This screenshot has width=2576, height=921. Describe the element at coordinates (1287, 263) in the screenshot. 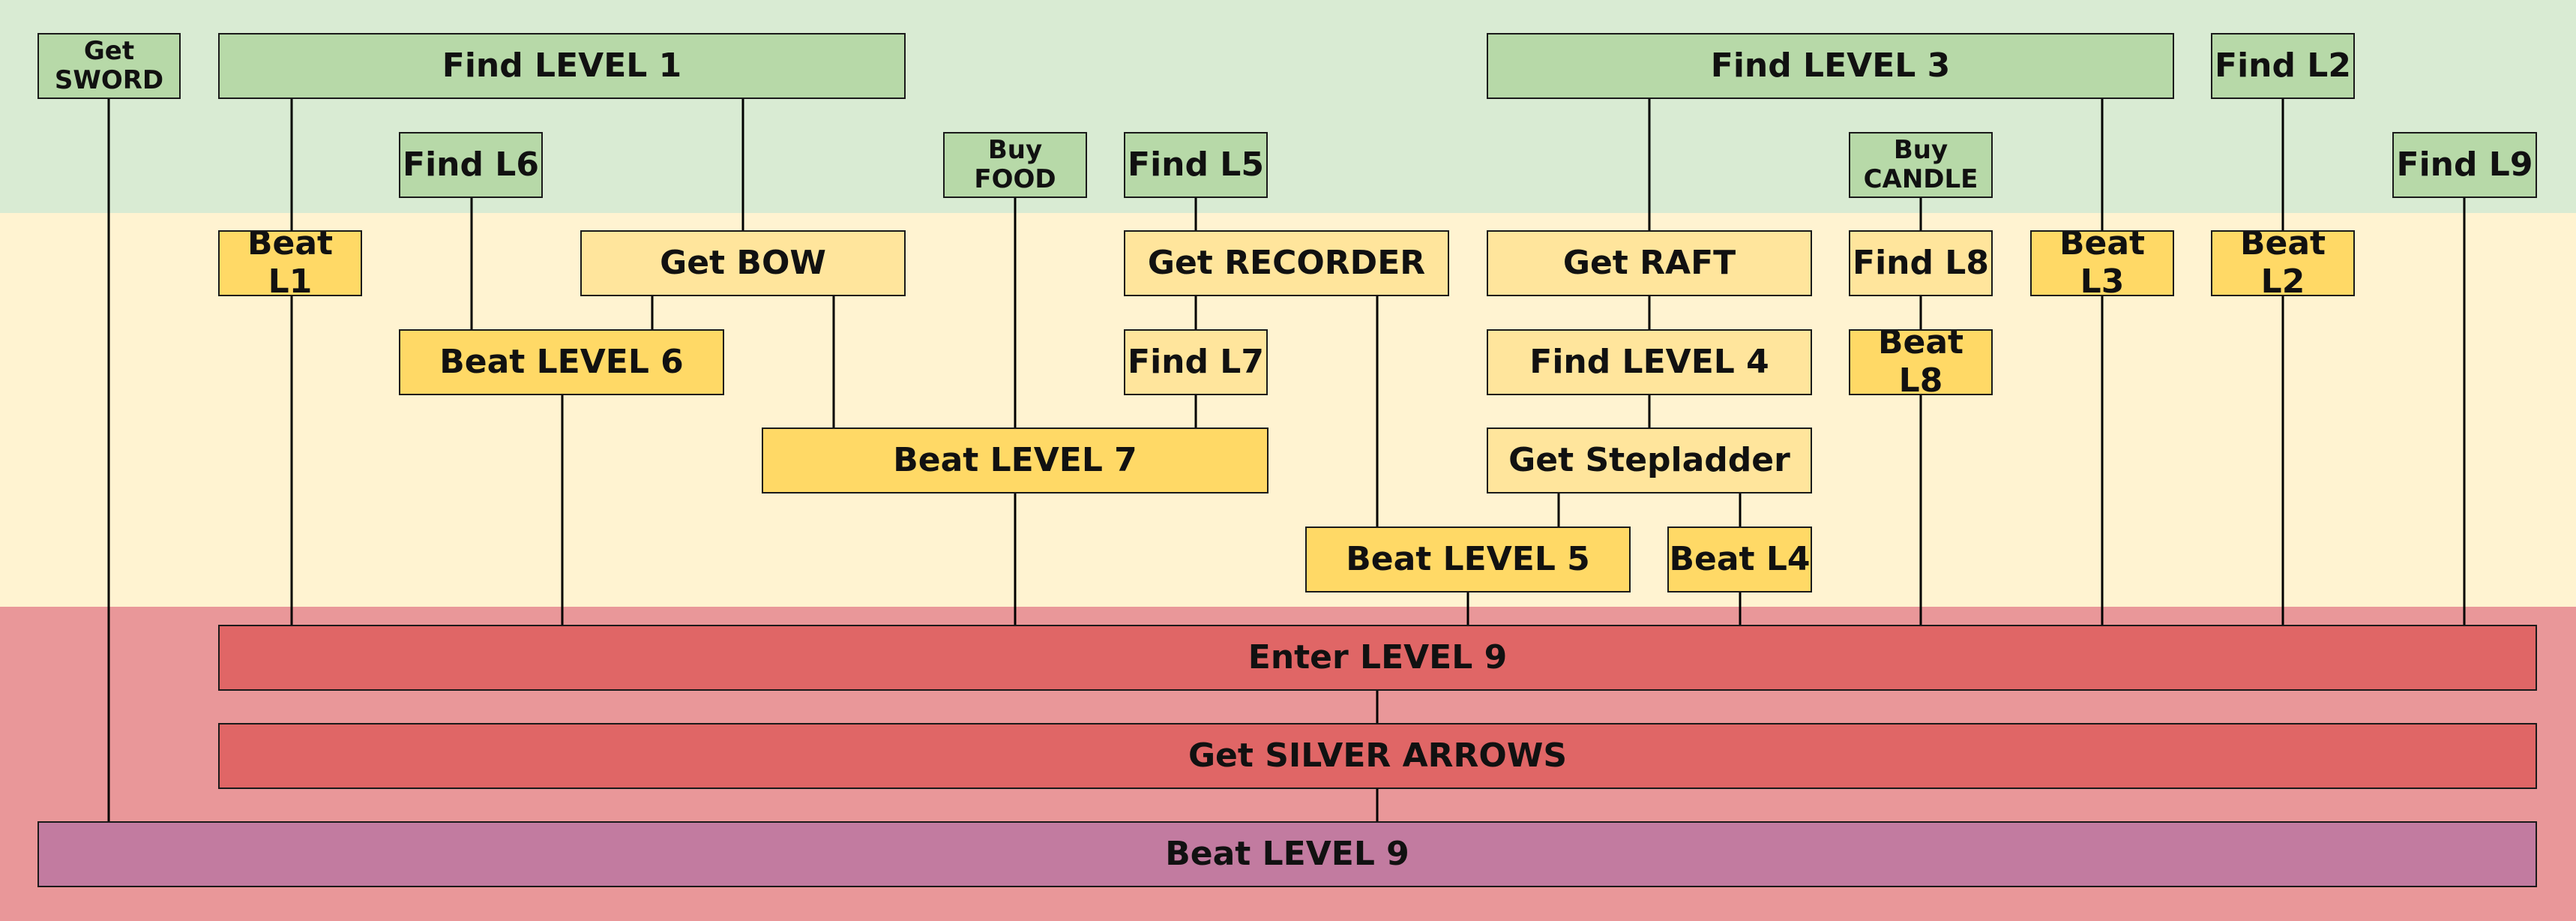

I see `node-get-recorder: Get RECORDER` at that location.